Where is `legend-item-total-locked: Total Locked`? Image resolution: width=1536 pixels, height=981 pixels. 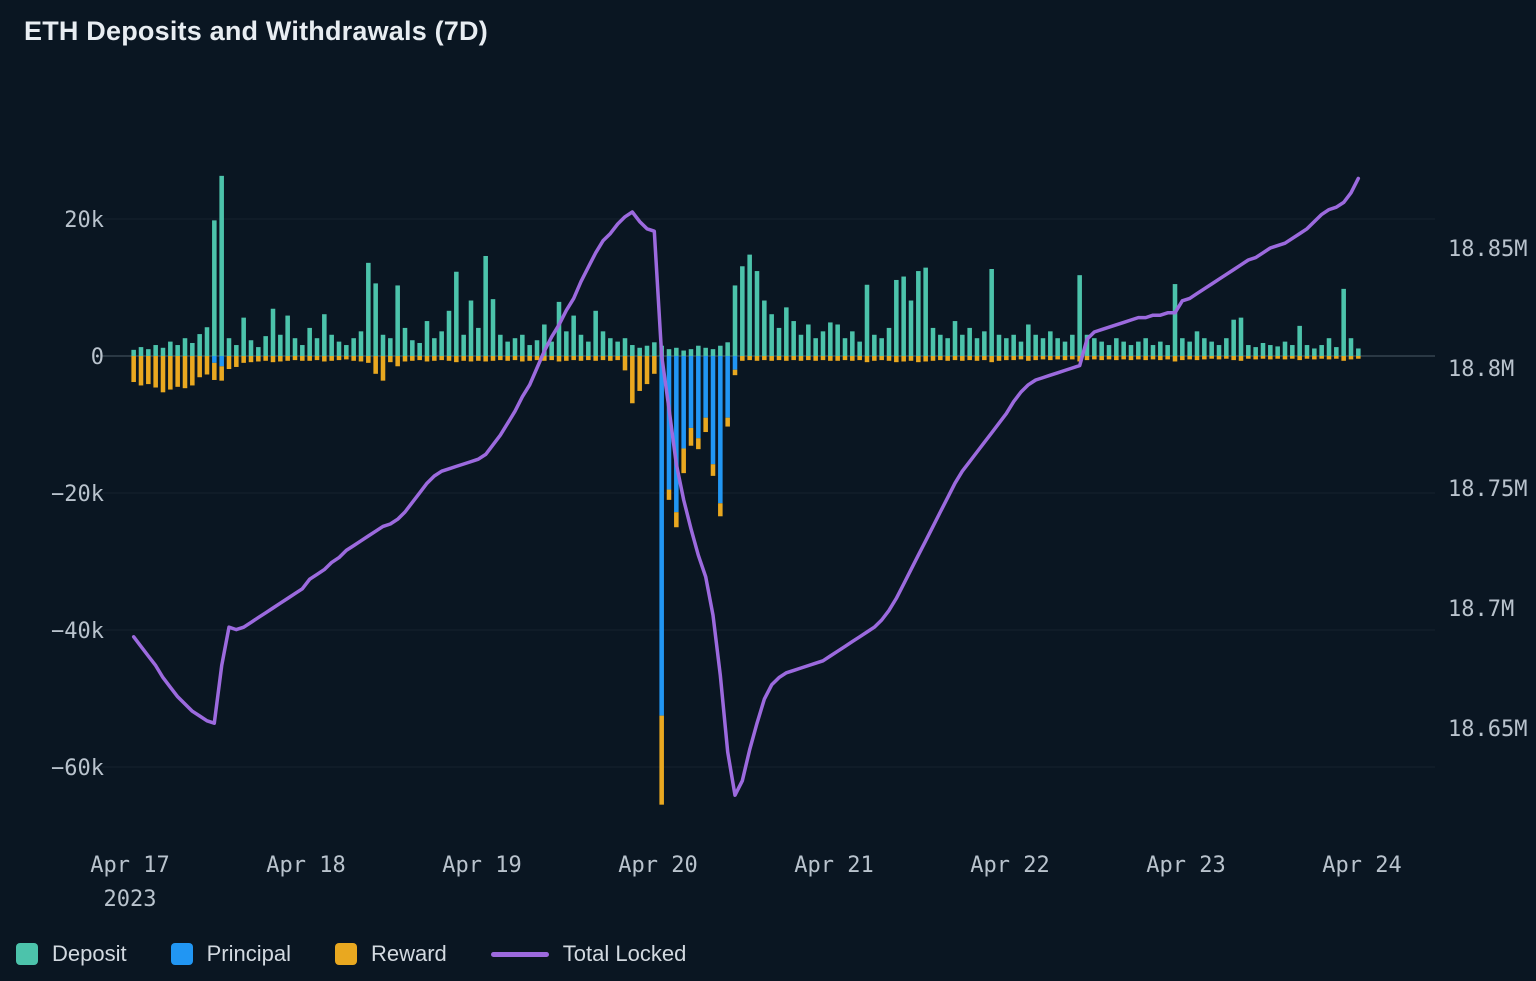 legend-item-total-locked: Total Locked is located at coordinates (588, 954).